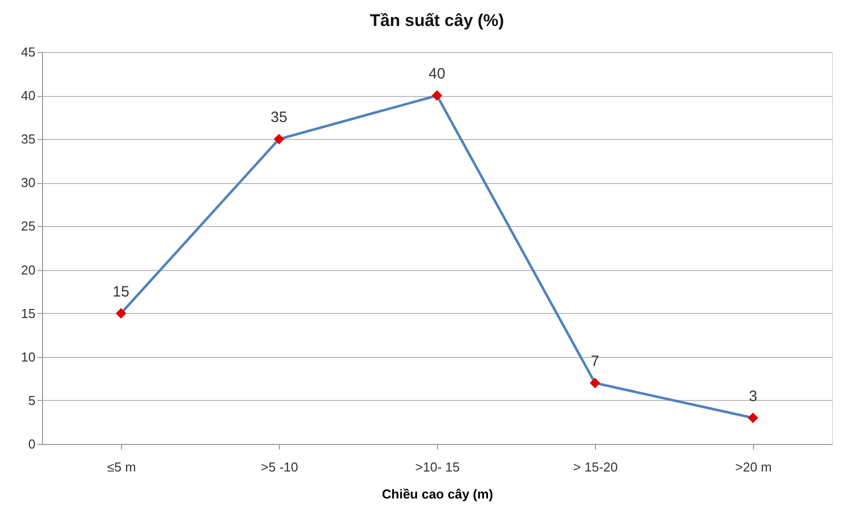 The image size is (846, 513). Describe the element at coordinates (595, 361) in the screenshot. I see `data-label: 7` at that location.